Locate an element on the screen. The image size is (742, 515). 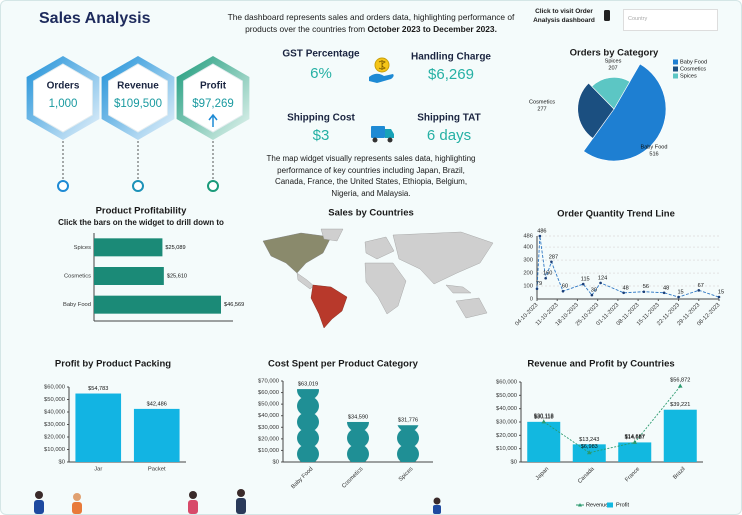
australia is located at coordinates (471, 308).